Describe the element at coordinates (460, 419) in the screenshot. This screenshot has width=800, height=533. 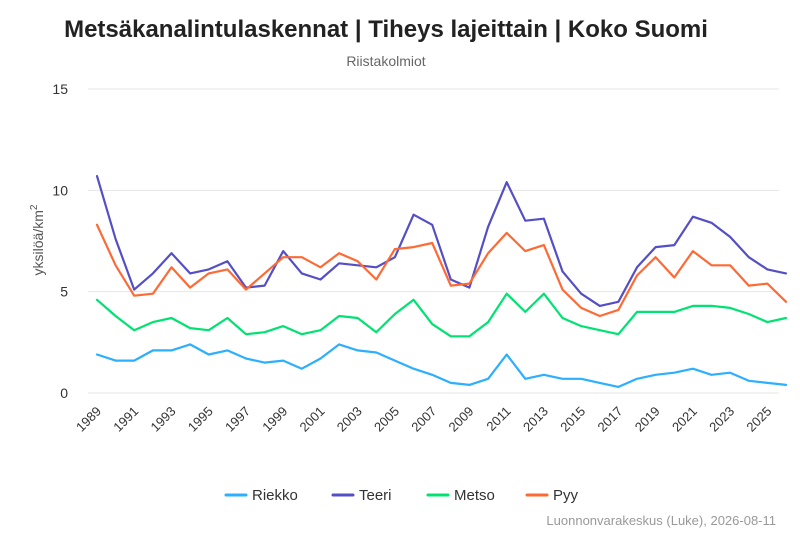
I see `x-tick-label: 2009` at that location.